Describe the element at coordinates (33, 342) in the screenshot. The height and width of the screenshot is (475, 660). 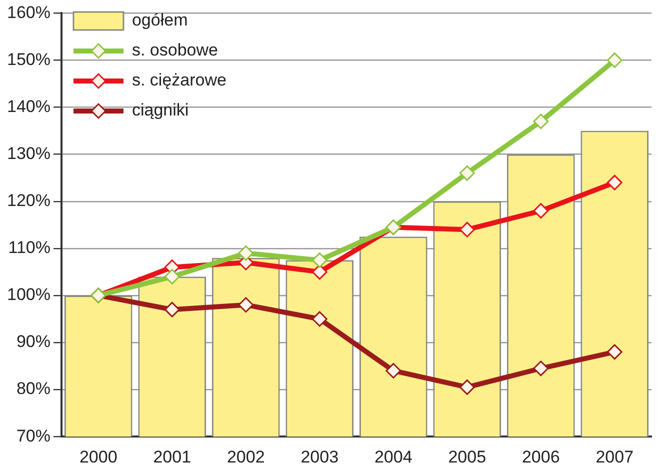
I see `y-tick-label: 90%` at that location.